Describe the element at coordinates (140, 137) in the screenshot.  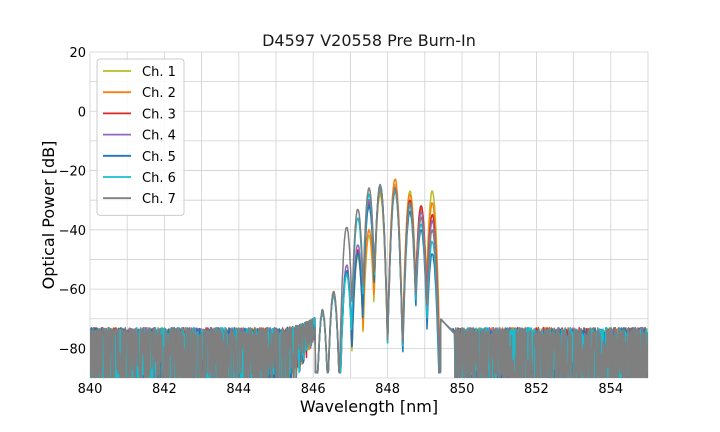
I see `legend: Ch. 1 Ch. 2 Ch. 3 Ch. 4 Ch. 5 Ch. 6 Ch. 7` at that location.